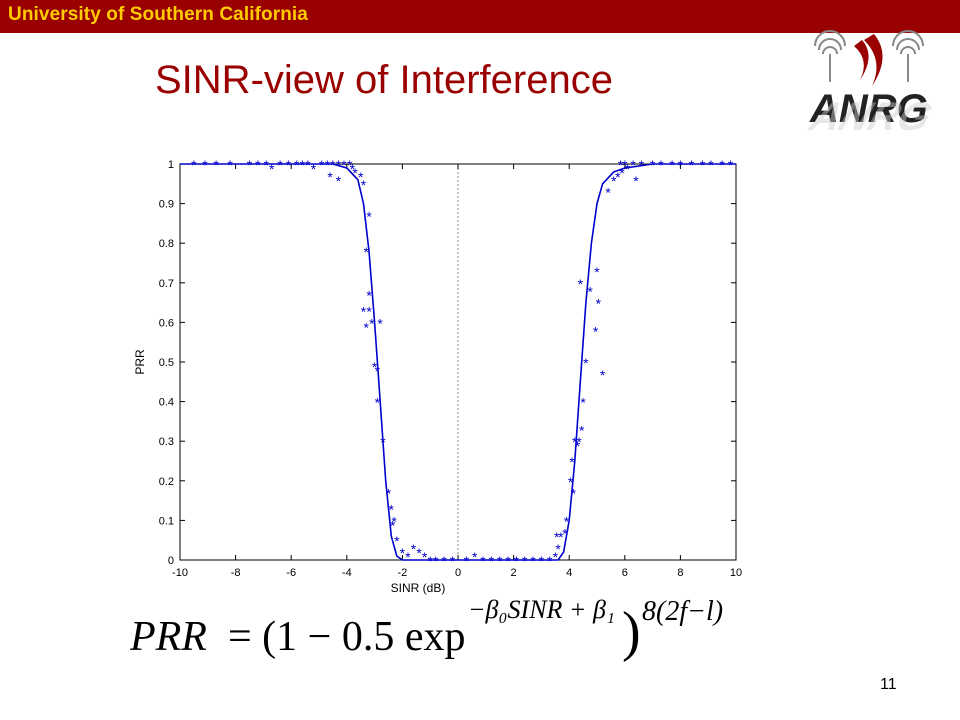 Image resolution: width=960 pixels, height=720 pixels. What do you see at coordinates (480, 16) in the screenshot?
I see `university-banner: University of Southern California` at bounding box center [480, 16].